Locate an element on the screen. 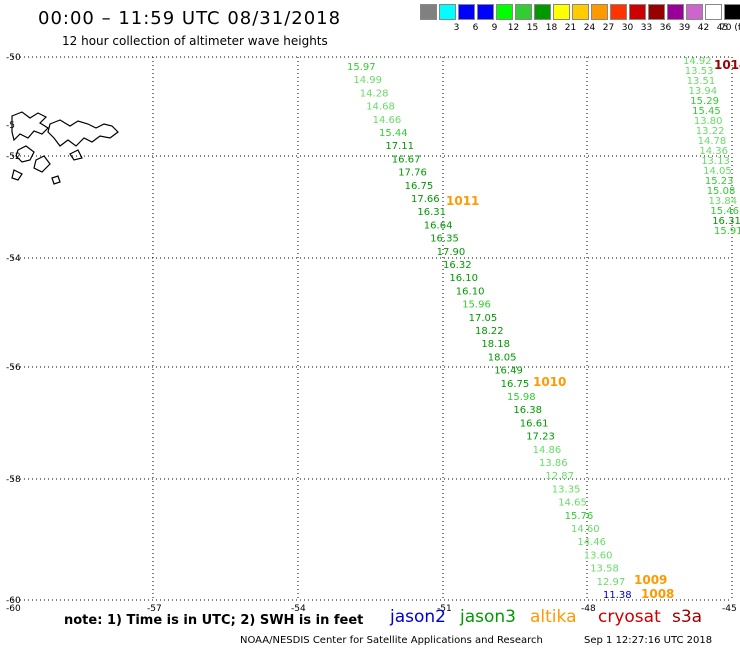 Image resolution: width=740 pixels, height=650 pixels. wave-height-reading: 13.35 is located at coordinates (566, 489).